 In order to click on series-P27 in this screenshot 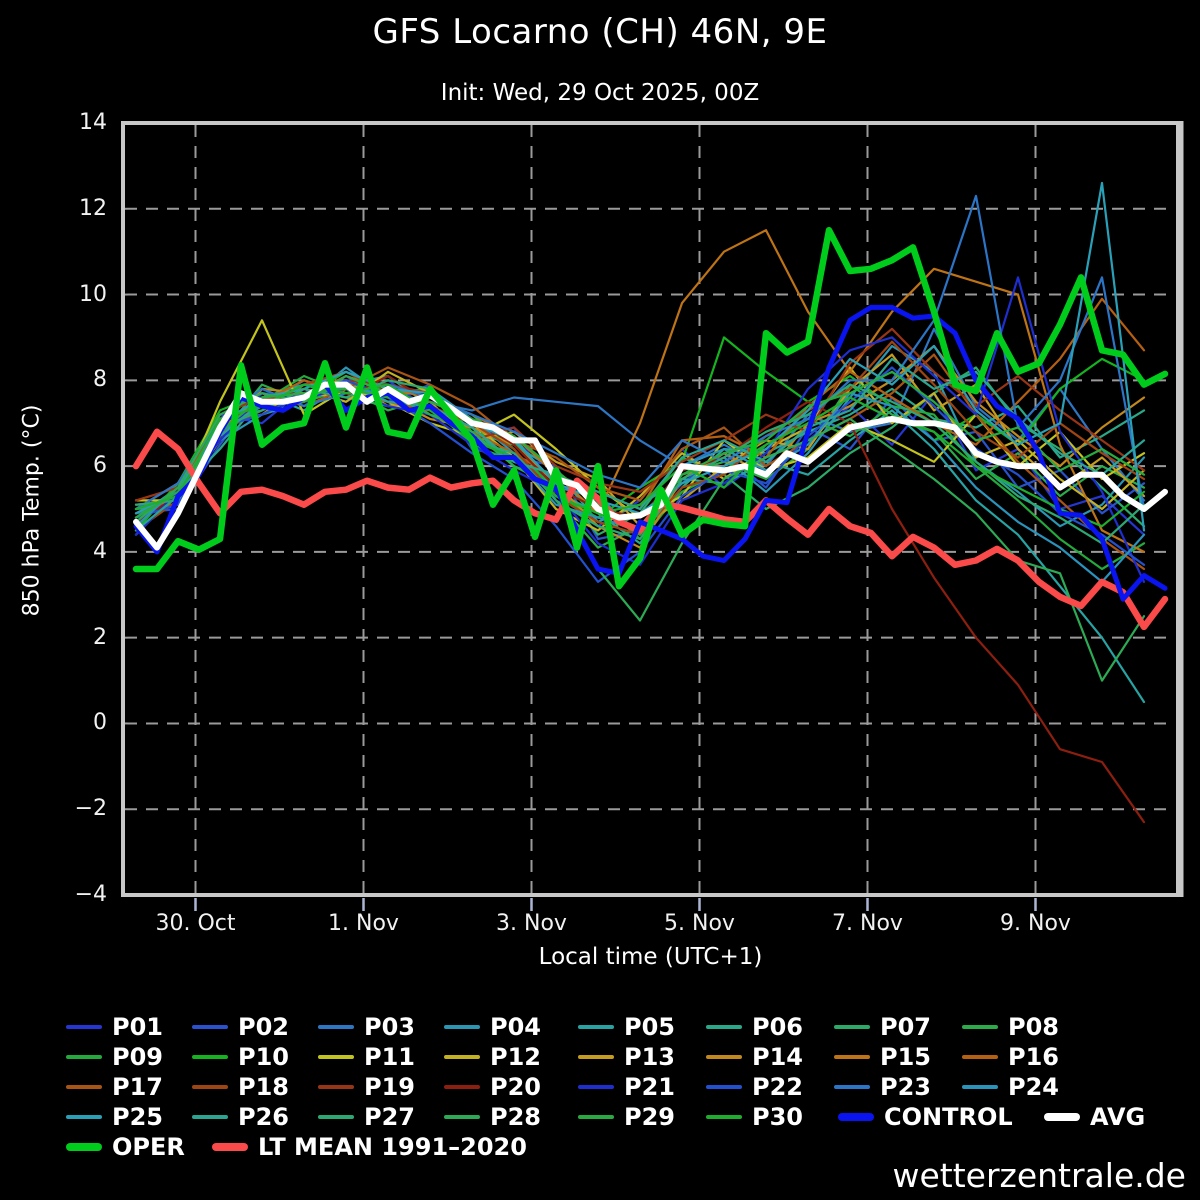, I will do `click(640, 462)`.